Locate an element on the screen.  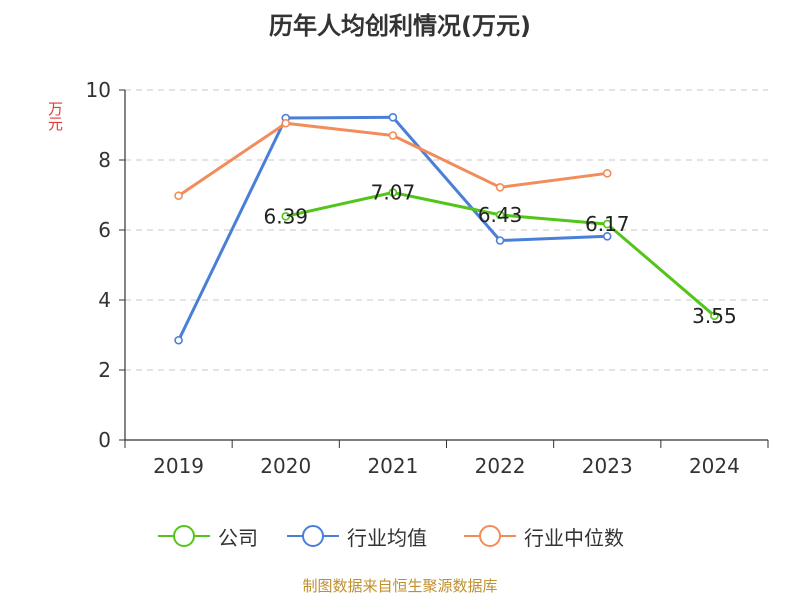
legend-item: 行业中位数 is located at coordinates (544, 536).